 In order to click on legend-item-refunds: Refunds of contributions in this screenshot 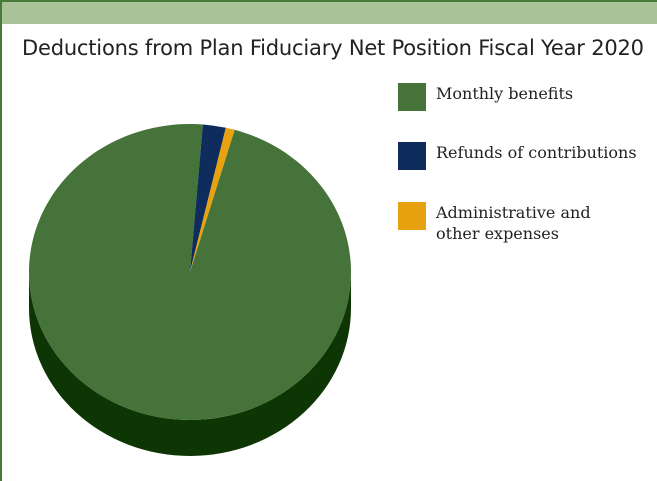, I will do `click(524, 156)`.